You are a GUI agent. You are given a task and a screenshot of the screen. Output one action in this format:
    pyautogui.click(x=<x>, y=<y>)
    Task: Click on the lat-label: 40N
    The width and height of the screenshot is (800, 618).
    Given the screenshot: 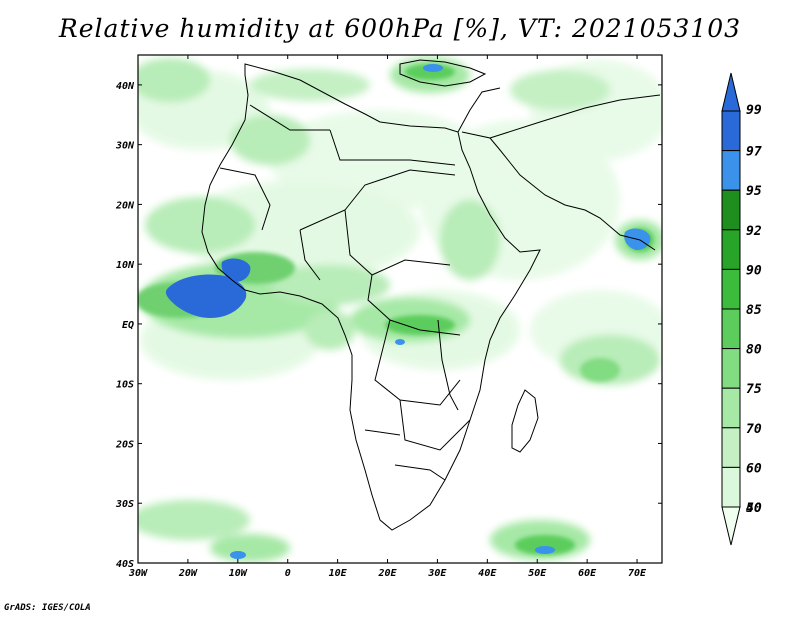 What is the action you would take?
    pyautogui.click(x=125, y=86)
    